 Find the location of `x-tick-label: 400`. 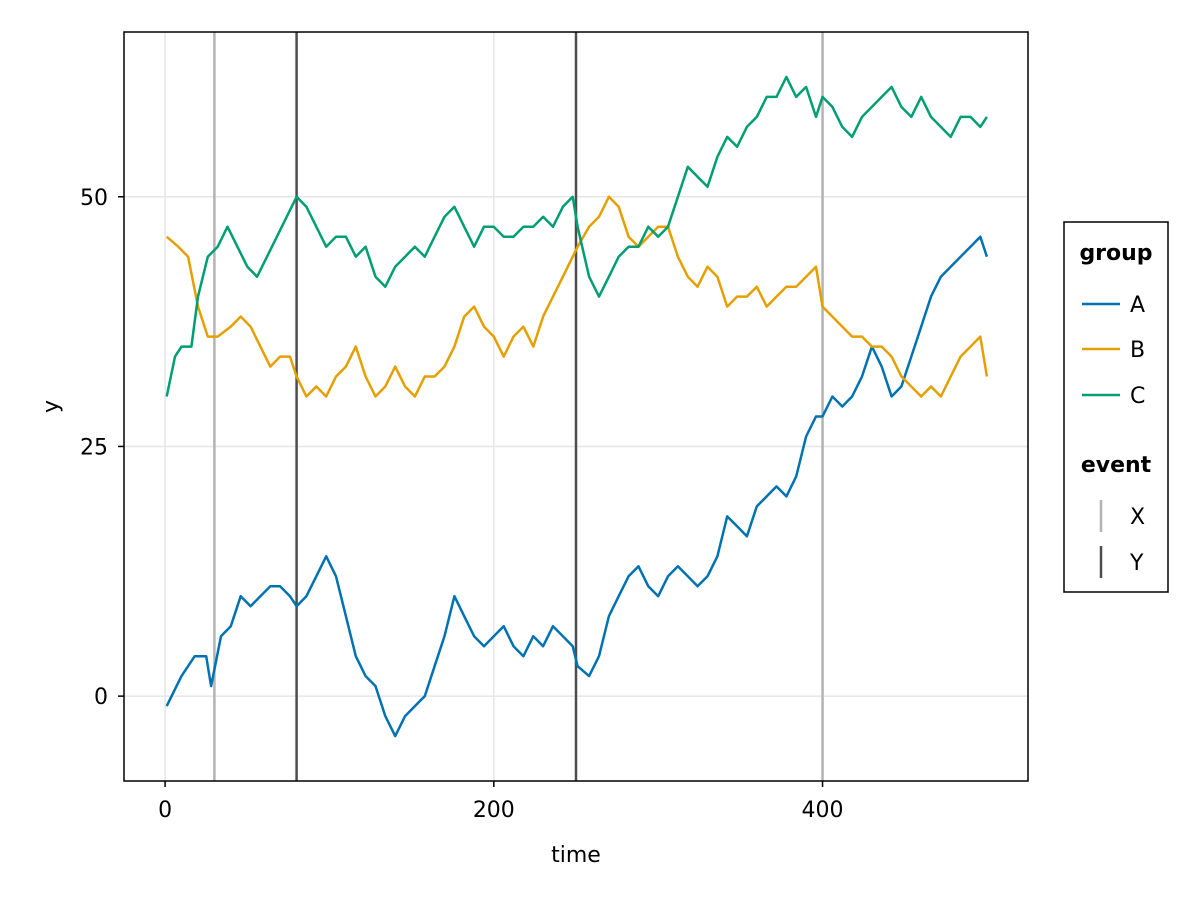

x-tick-label: 400 is located at coordinates (823, 810).